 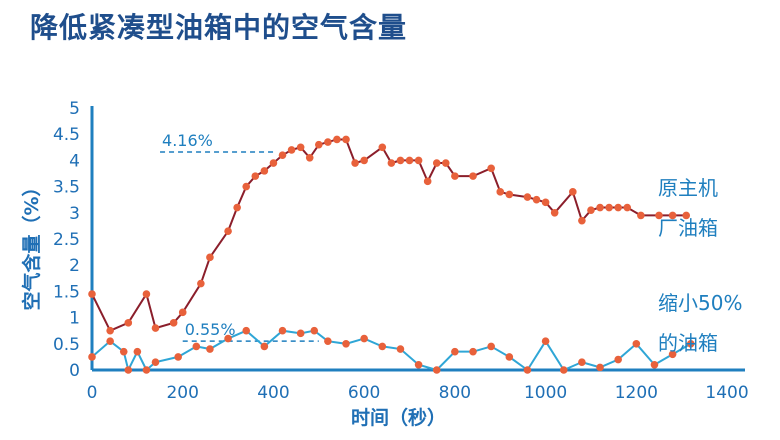 I want to click on x-tick-label: 0, so click(x=92, y=393).